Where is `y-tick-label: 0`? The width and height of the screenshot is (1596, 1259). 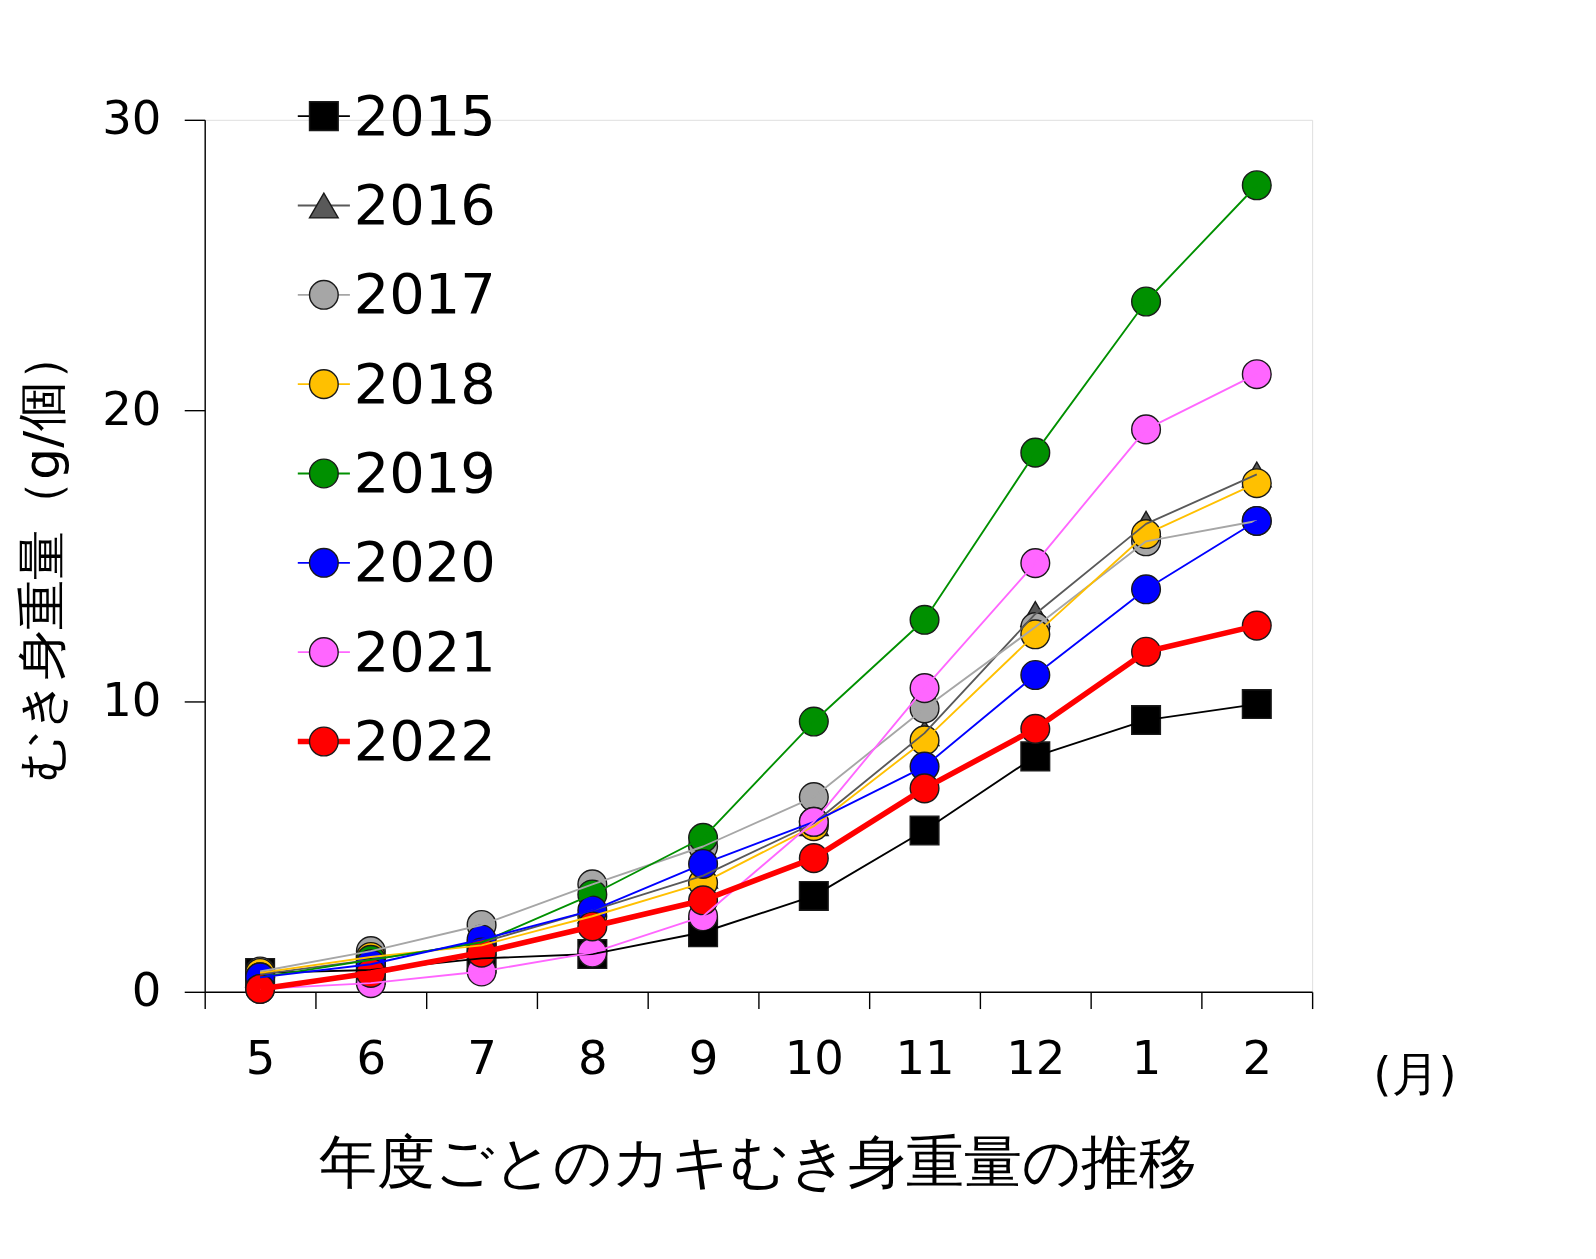
y-tick-label: 0 is located at coordinates (146, 990).